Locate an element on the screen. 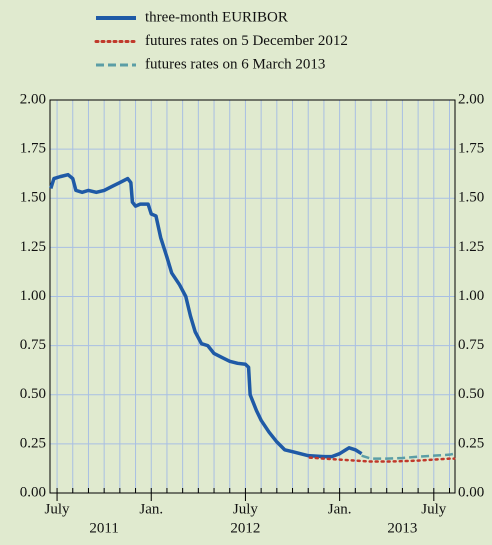 This screenshot has width=492, height=545. legend-label: futures rates on 5 December 2012 is located at coordinates (246, 41).